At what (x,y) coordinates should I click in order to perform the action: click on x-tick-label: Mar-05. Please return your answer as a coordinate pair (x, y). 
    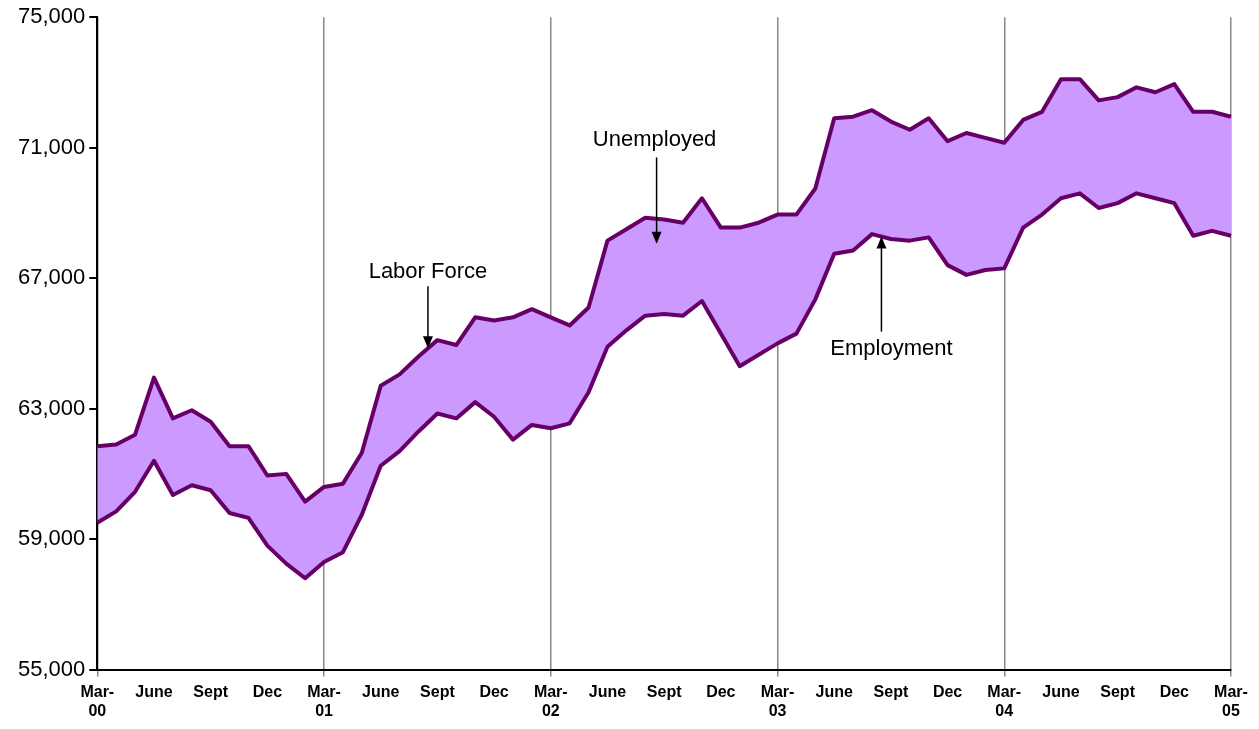
    Looking at the image, I should click on (1231, 700).